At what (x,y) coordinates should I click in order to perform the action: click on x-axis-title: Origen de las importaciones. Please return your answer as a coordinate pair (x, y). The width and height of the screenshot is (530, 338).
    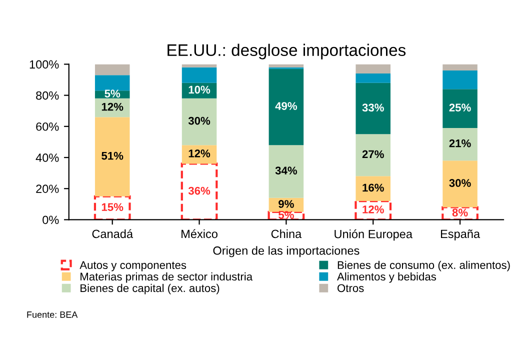
    Looking at the image, I should click on (286, 252).